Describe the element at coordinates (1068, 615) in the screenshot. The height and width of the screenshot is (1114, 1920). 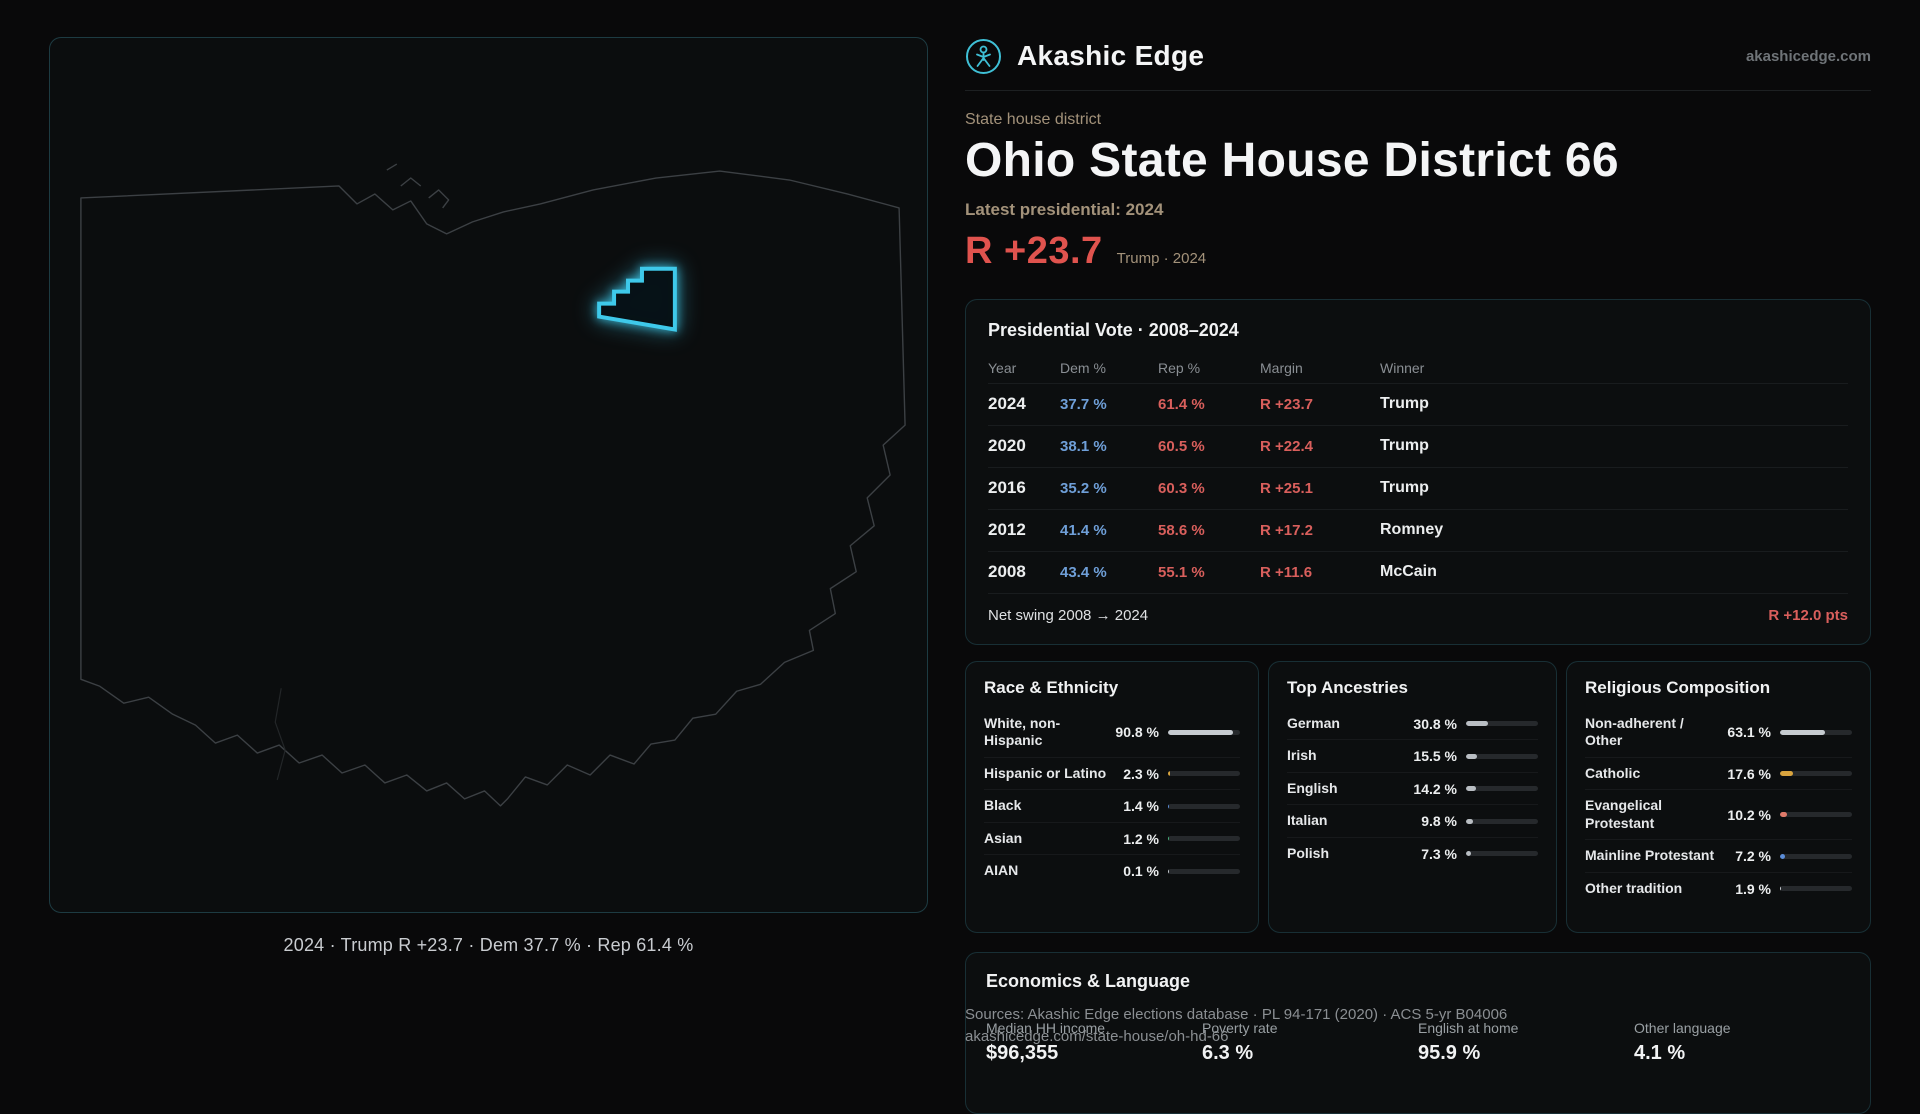
I see `net-swing-label: Net swing 2008 → 2024` at that location.